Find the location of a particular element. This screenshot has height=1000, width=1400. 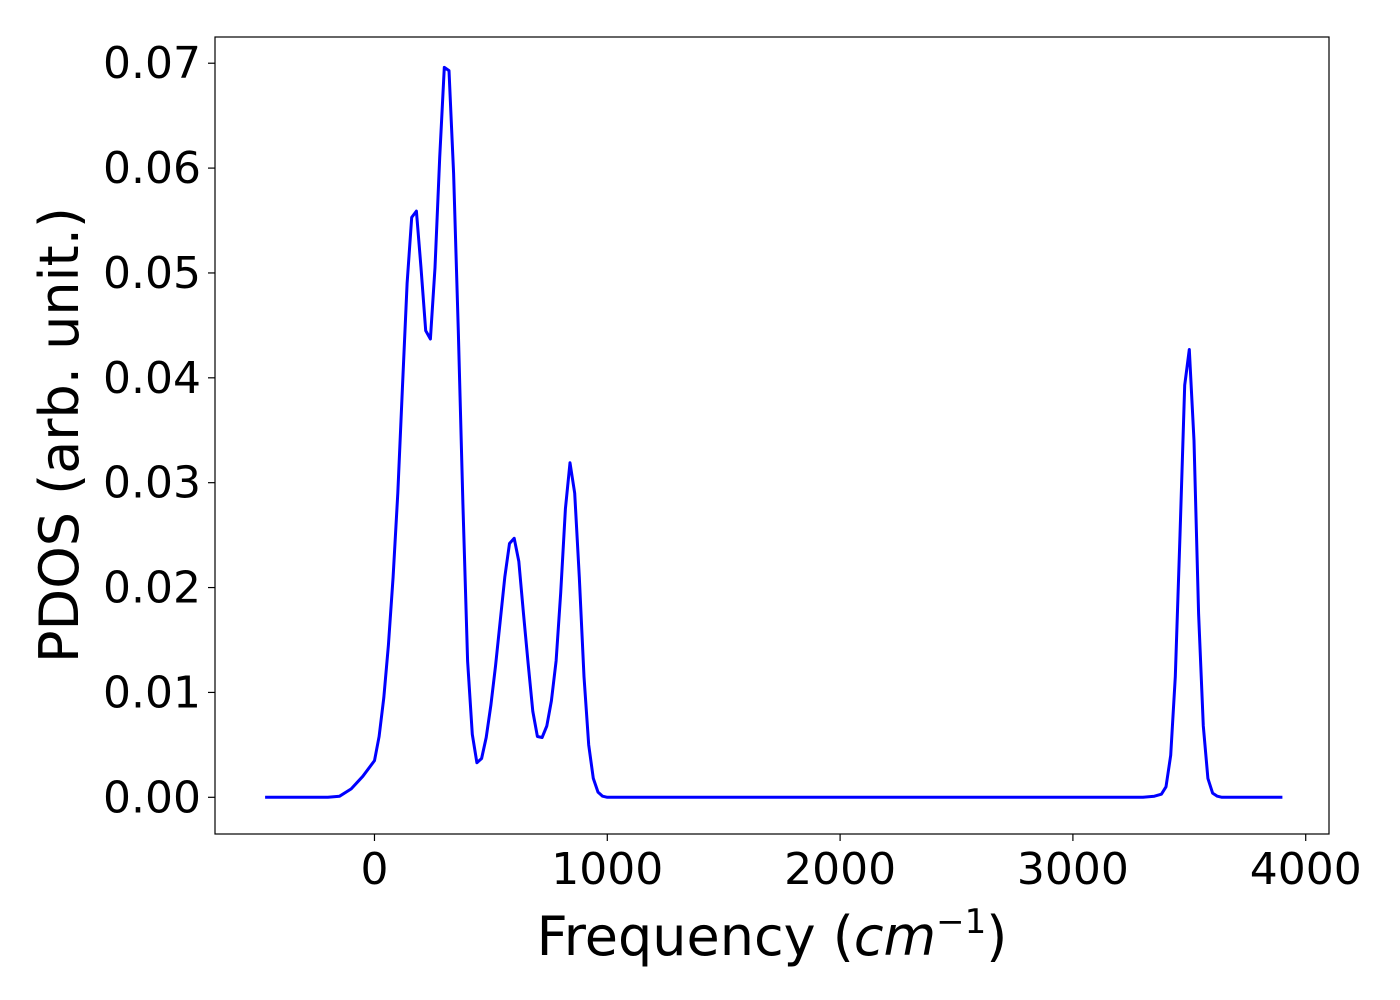

x-tick-label: 0 is located at coordinates (374, 869).